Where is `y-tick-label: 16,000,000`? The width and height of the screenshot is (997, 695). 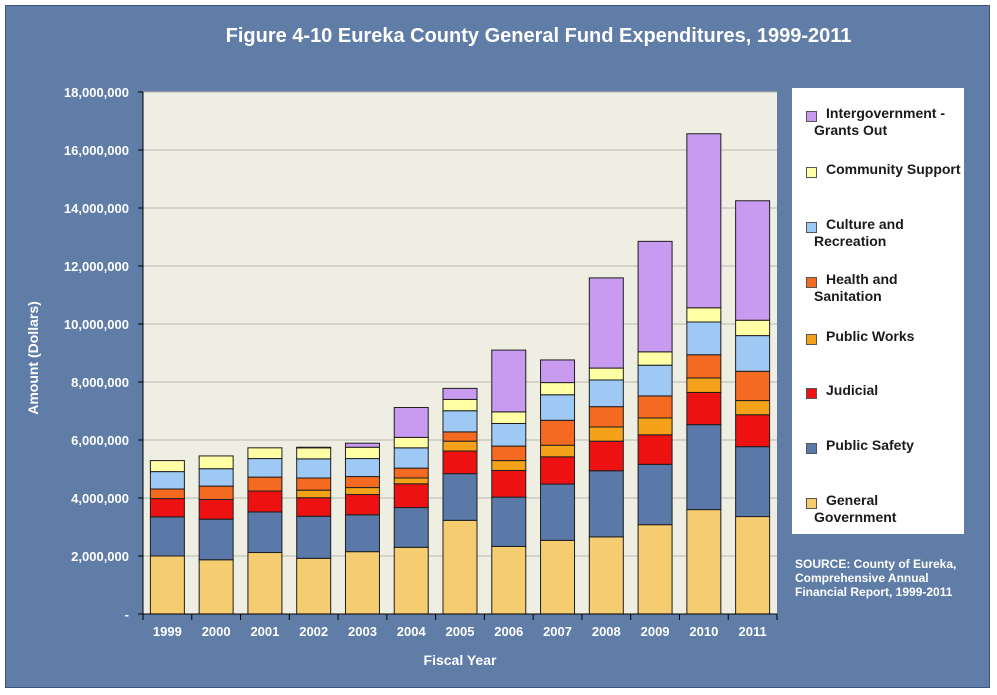 y-tick-label: 16,000,000 is located at coordinates (96, 150).